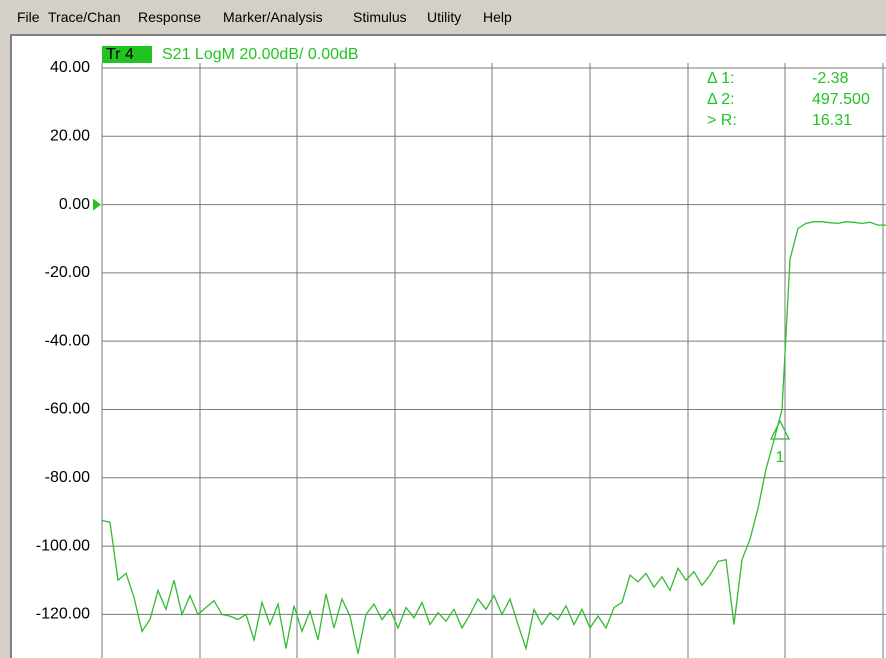  Describe the element at coordinates (832, 120) in the screenshot. I see `readout-value: 16.31` at that location.